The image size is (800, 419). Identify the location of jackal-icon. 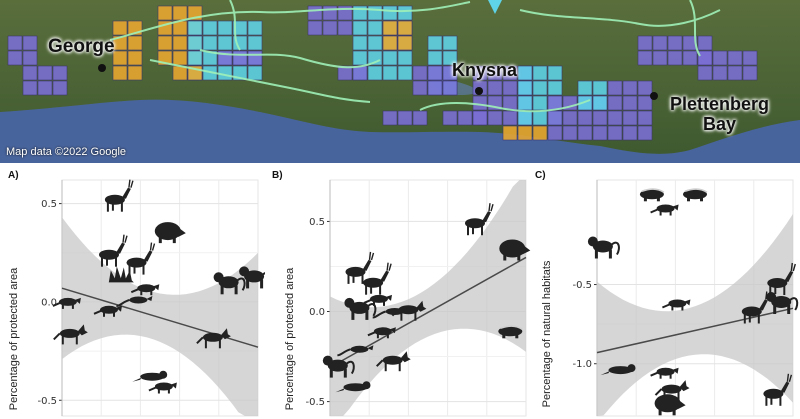
(213, 338).